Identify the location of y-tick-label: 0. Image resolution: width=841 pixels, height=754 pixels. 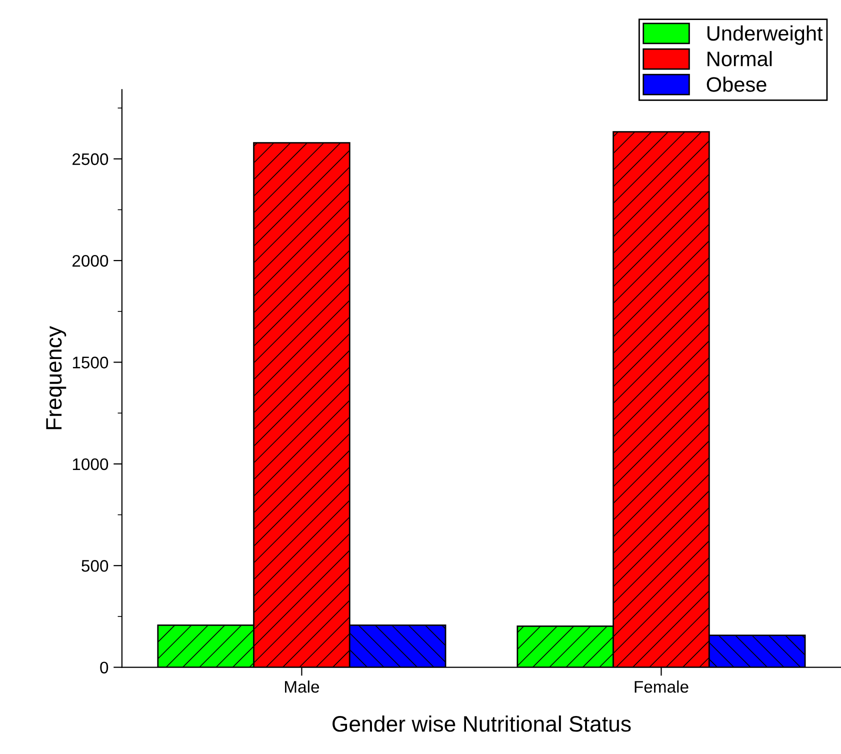
(104, 668).